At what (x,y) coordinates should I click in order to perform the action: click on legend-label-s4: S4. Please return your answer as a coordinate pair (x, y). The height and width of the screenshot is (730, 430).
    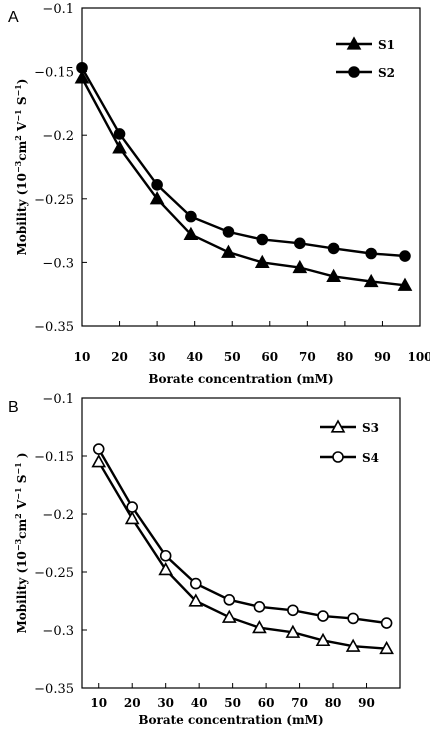
    Looking at the image, I should click on (370, 458).